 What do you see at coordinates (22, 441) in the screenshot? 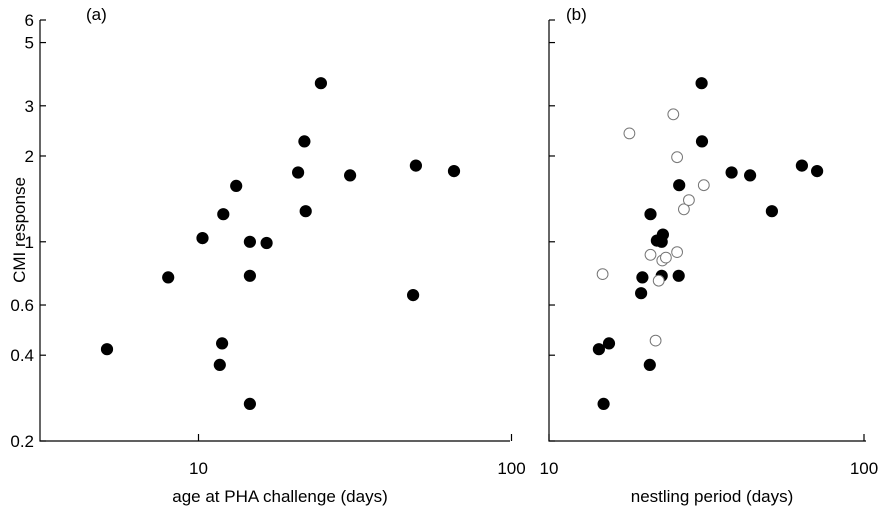
I see `y-tick-label: 0.2` at bounding box center [22, 441].